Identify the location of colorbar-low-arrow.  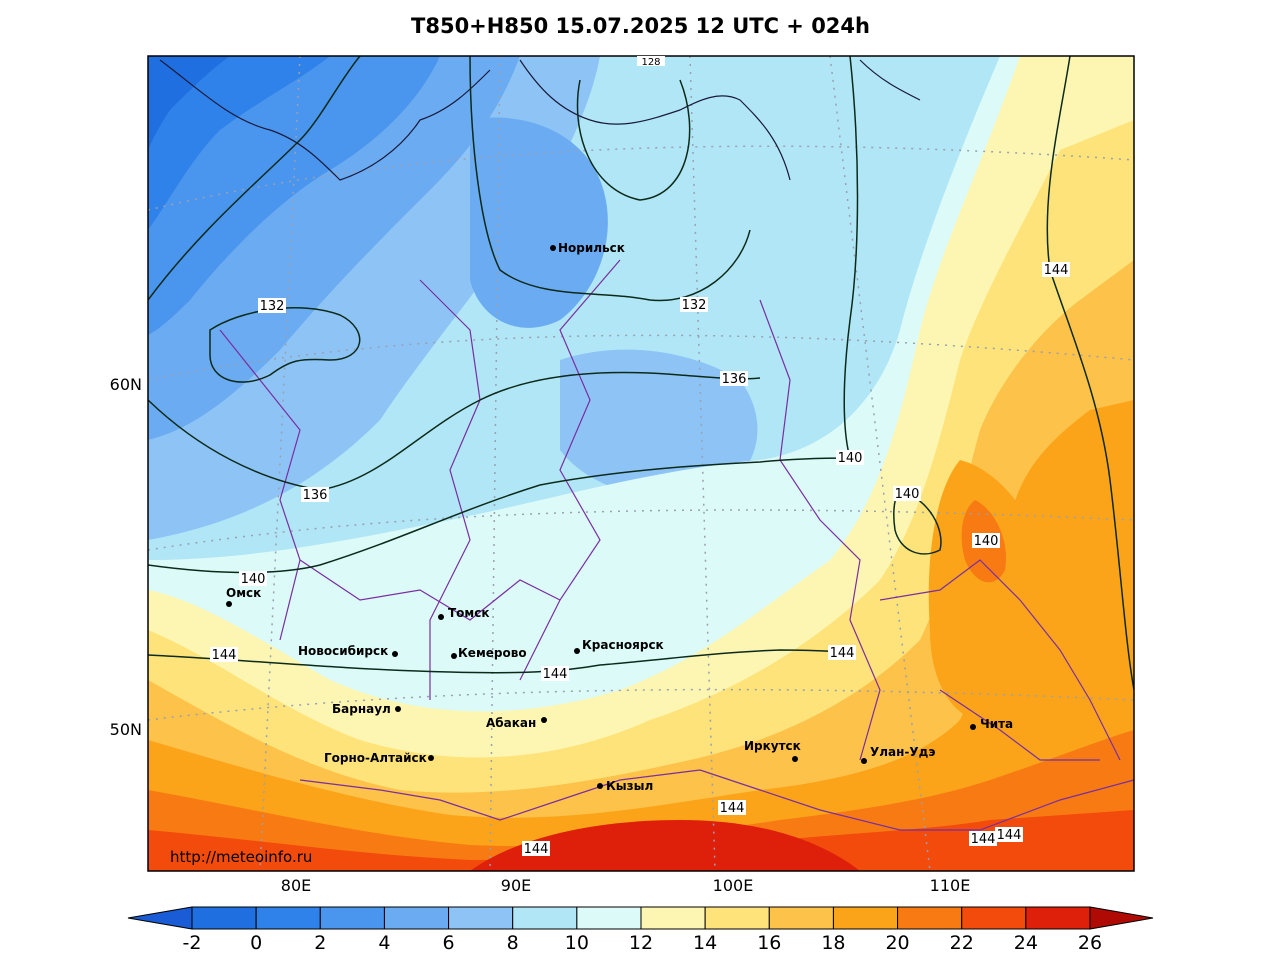
(160, 918).